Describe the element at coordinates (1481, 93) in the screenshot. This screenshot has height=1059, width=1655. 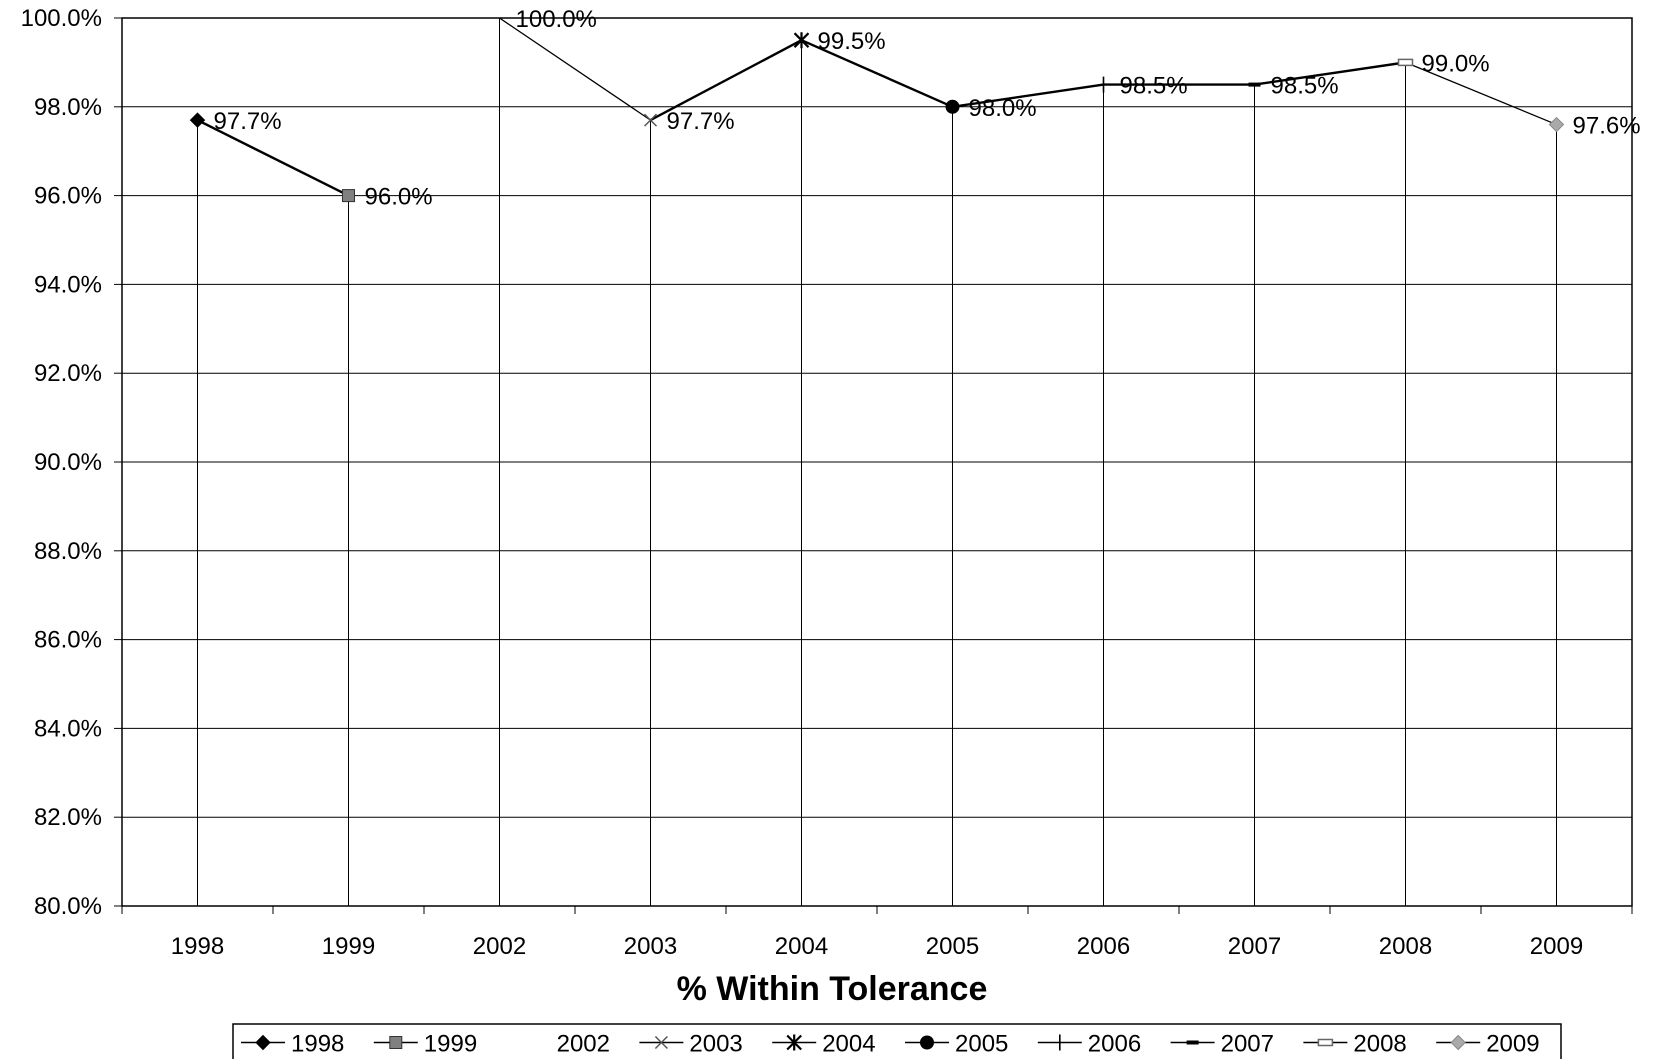
I see `series-line-2008-2009` at that location.